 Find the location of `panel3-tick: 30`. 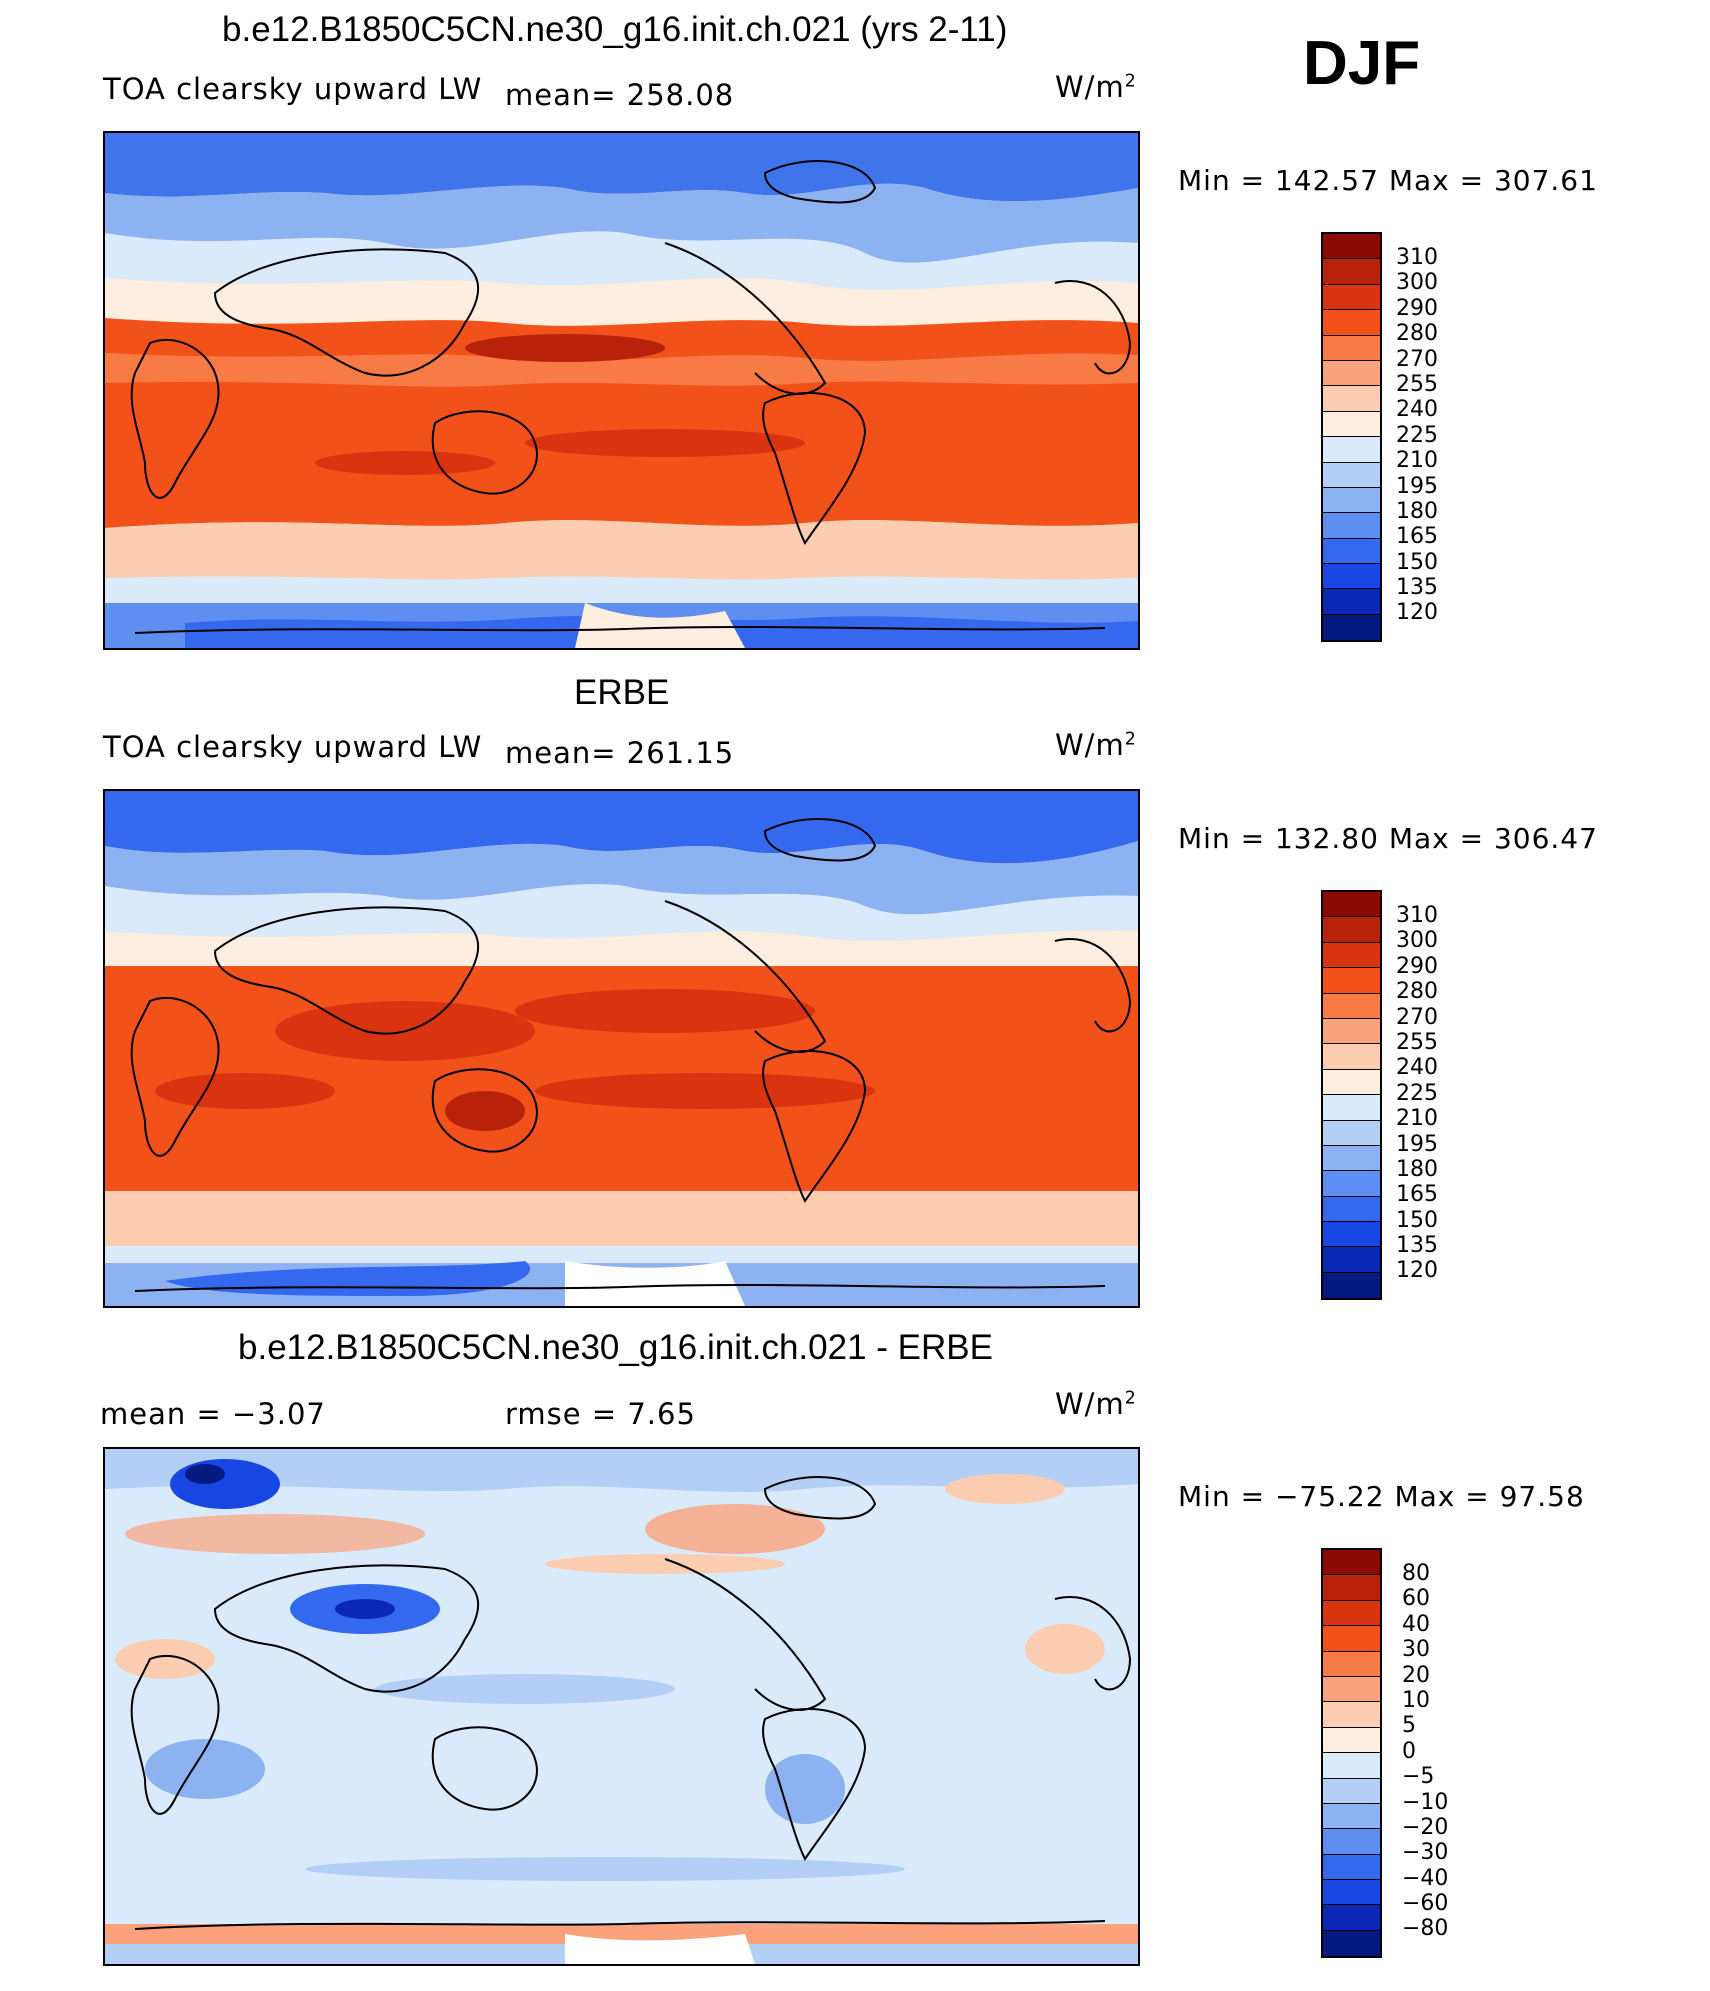

panel3-tick: 30 is located at coordinates (1416, 1650).